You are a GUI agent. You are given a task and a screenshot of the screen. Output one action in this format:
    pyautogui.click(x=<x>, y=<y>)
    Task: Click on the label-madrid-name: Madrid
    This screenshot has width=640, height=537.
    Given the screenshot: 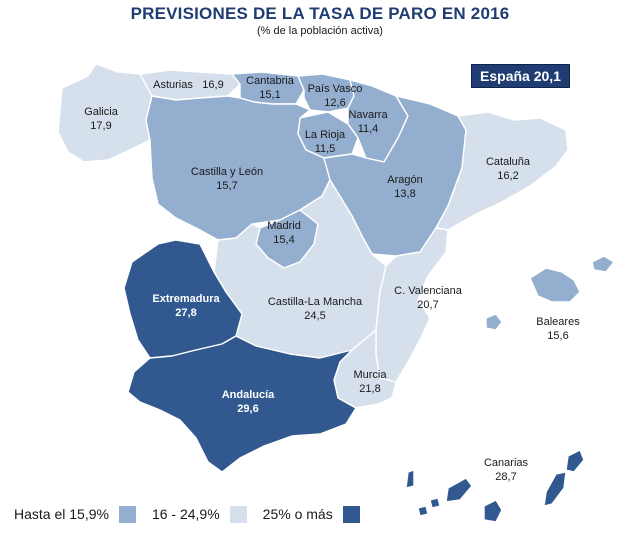 What is the action you would take?
    pyautogui.click(x=284, y=226)
    